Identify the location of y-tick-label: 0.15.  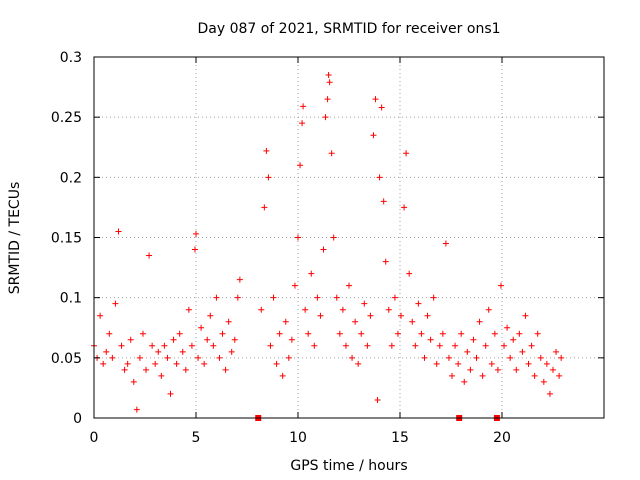
(66, 239).